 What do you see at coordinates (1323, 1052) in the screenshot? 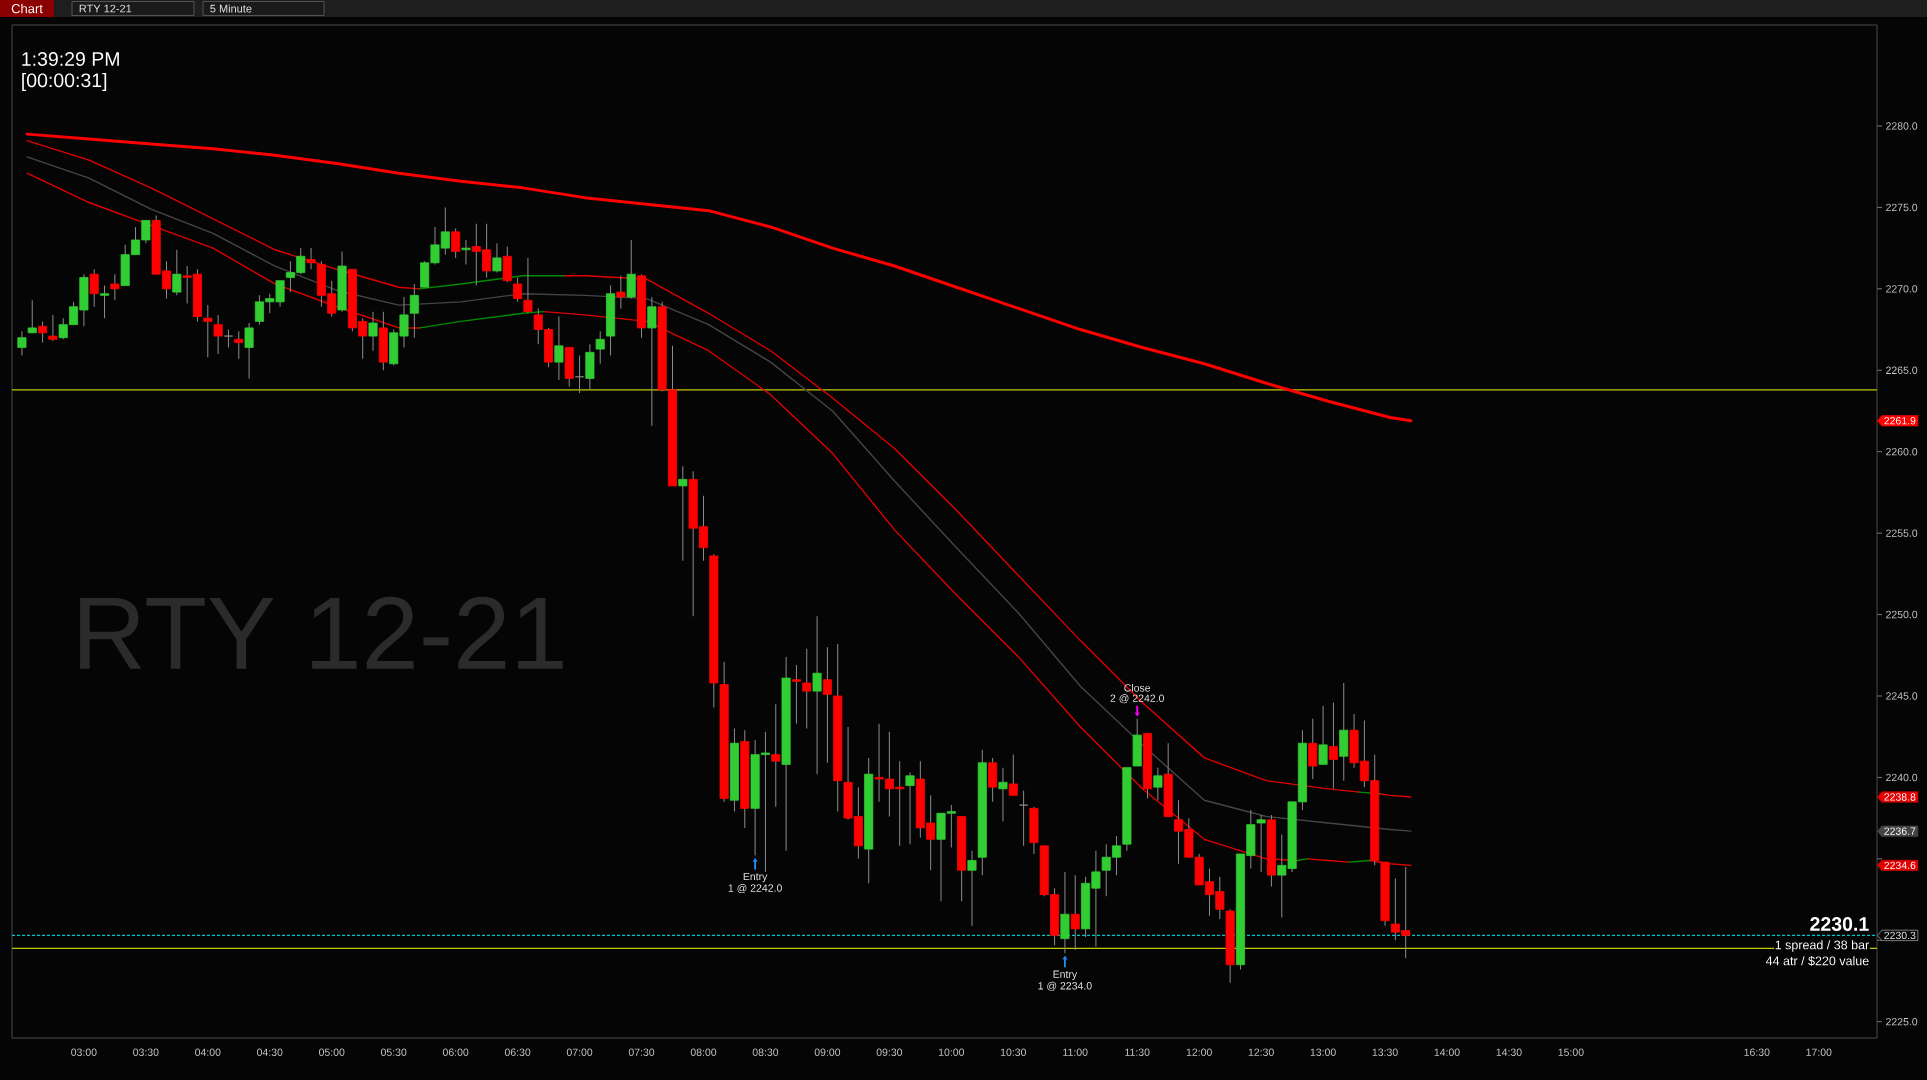
I see `x-tick-label: 13:00` at bounding box center [1323, 1052].